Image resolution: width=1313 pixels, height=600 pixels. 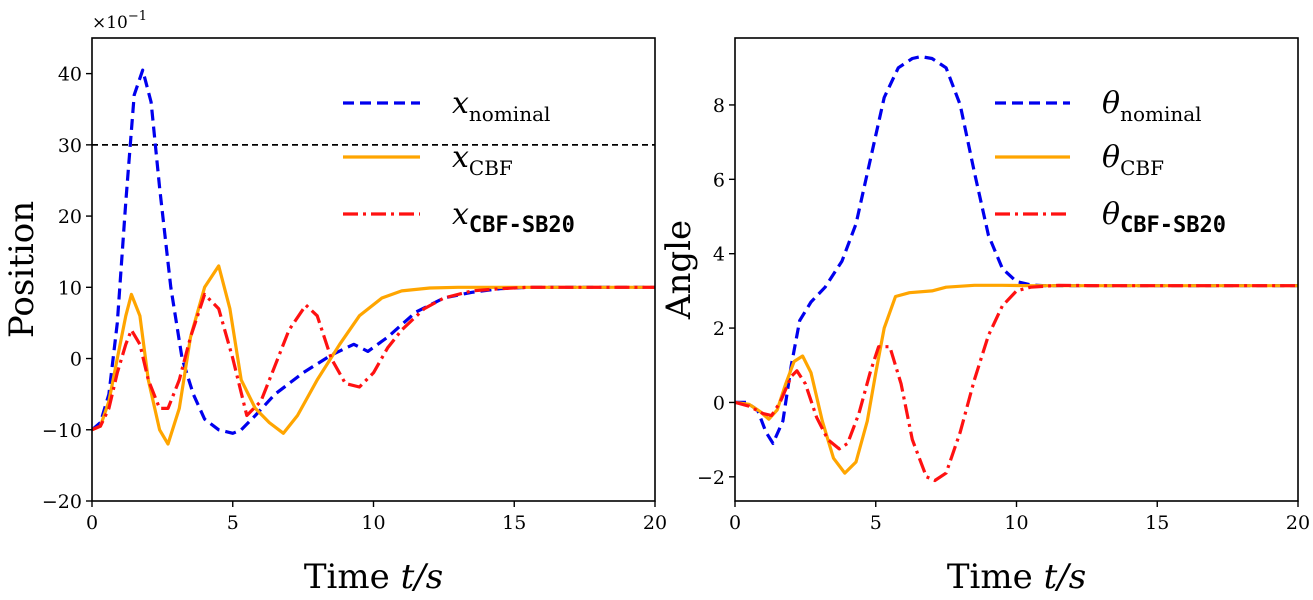 What do you see at coordinates (70, 288) in the screenshot?
I see `y-tick-label: 10` at bounding box center [70, 288].